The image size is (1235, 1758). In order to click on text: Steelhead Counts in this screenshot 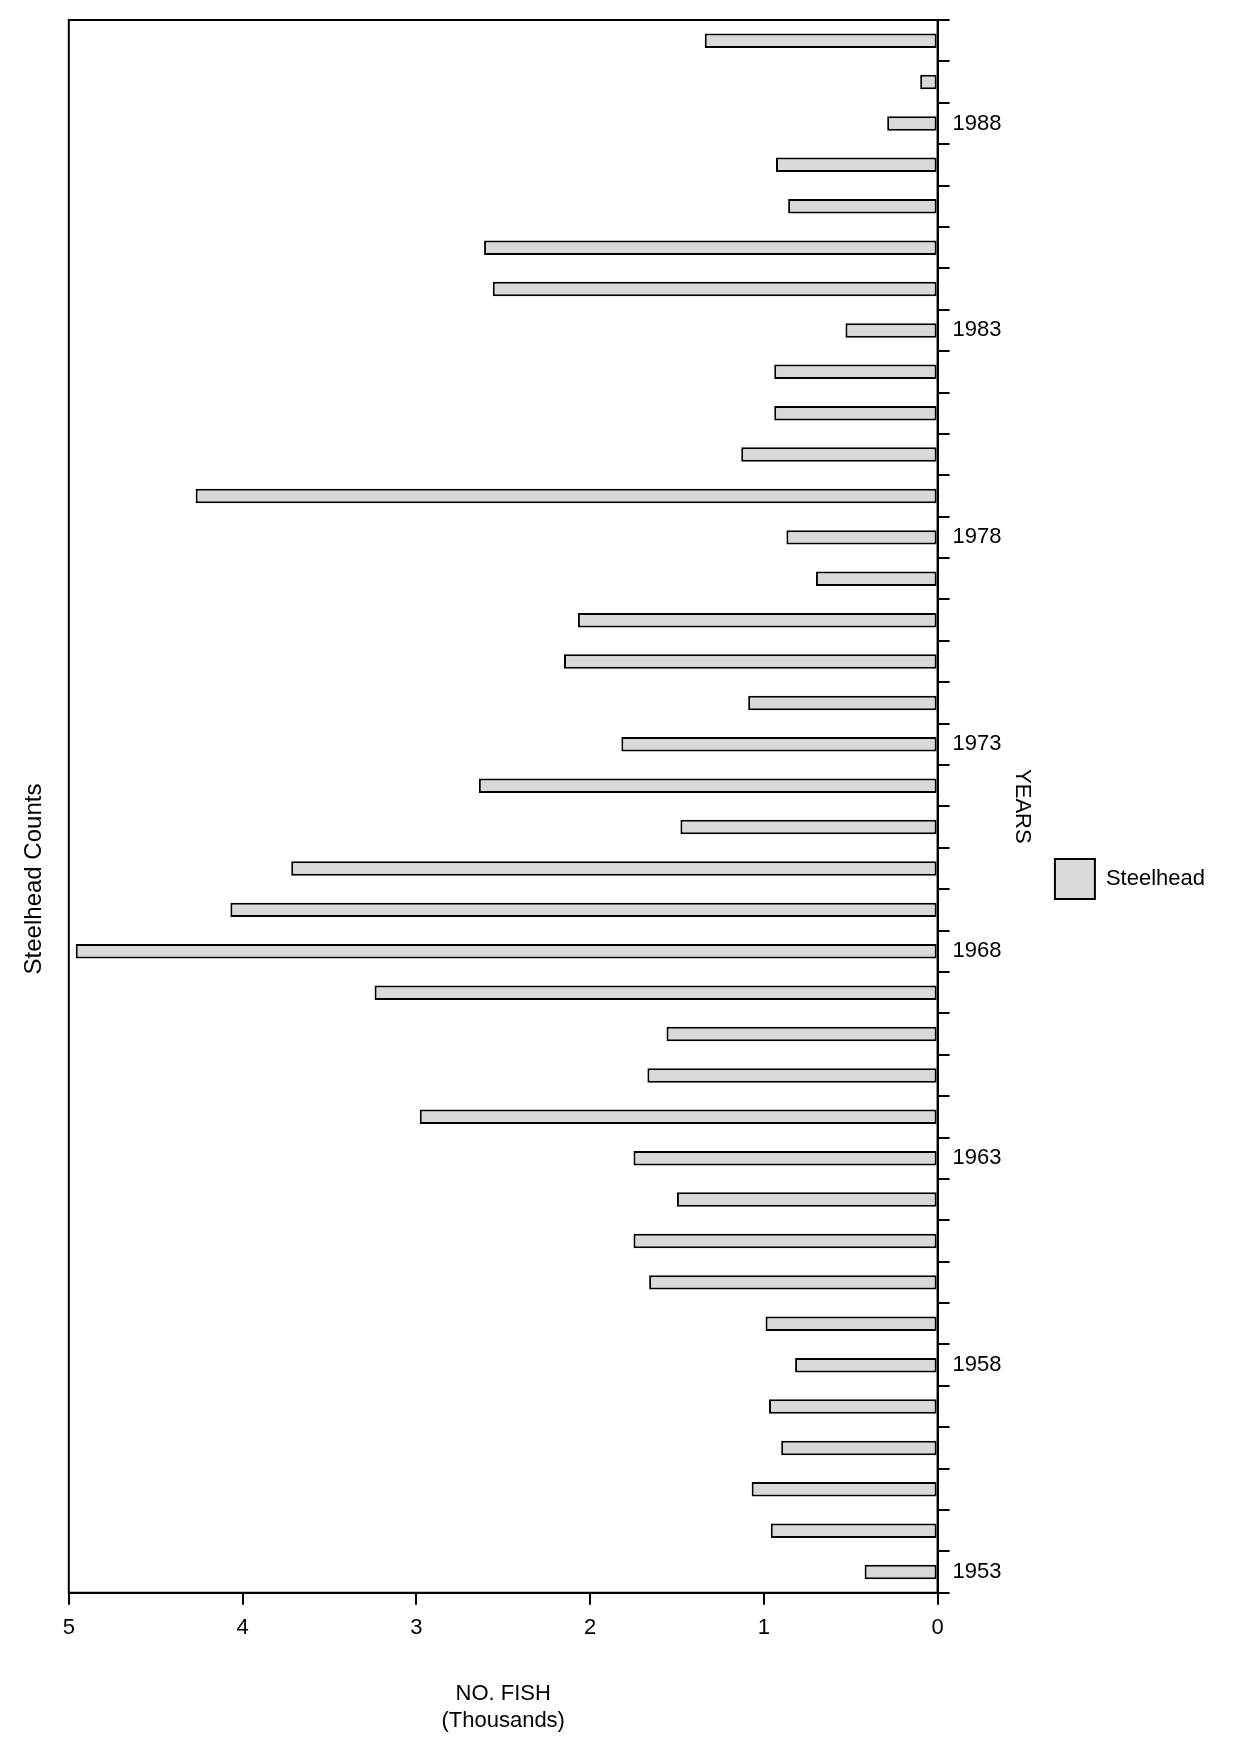, I will do `click(33, 879)`.